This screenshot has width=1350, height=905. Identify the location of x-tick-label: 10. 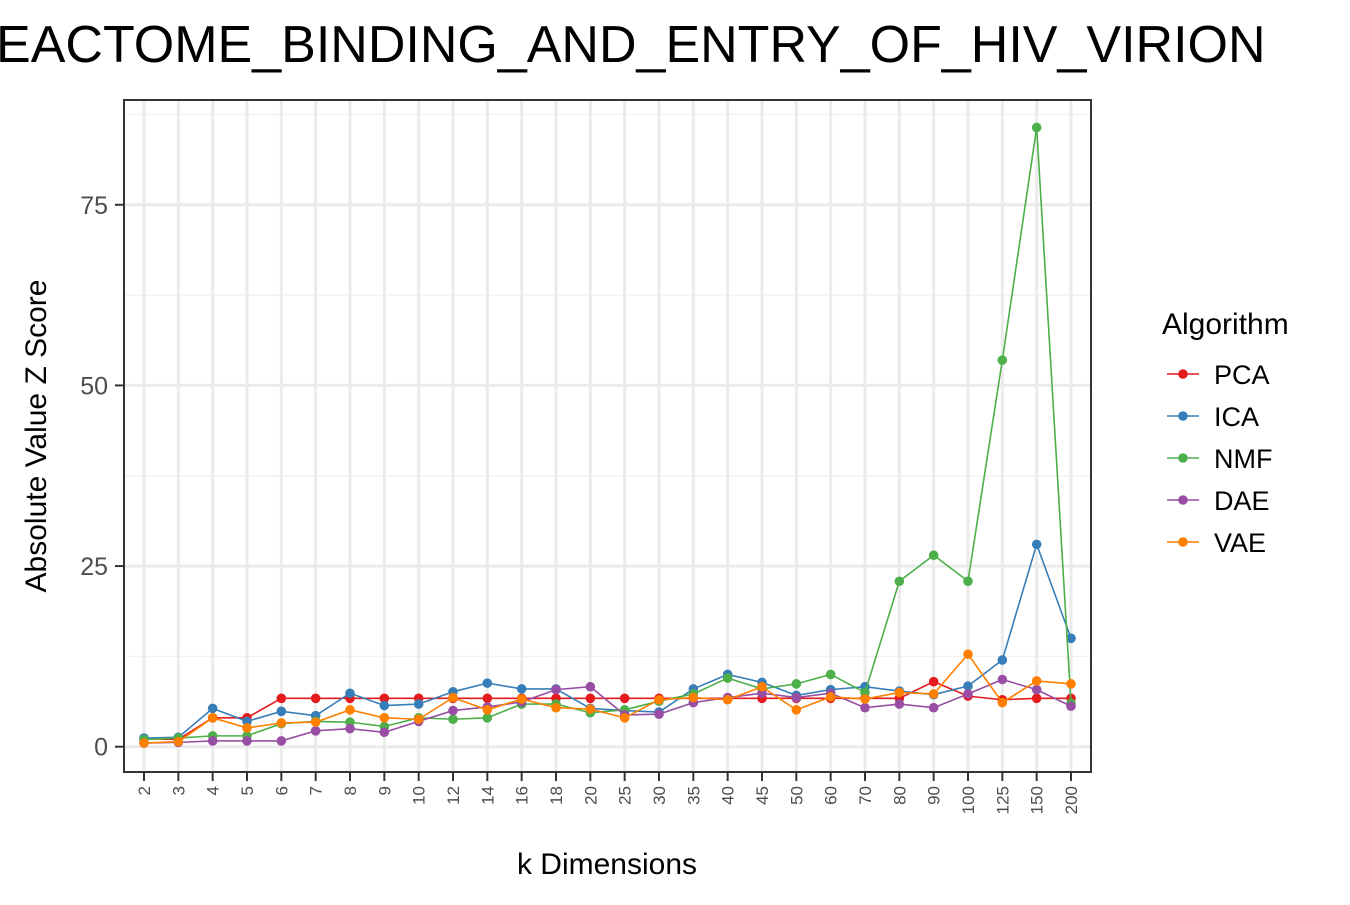
(419, 795).